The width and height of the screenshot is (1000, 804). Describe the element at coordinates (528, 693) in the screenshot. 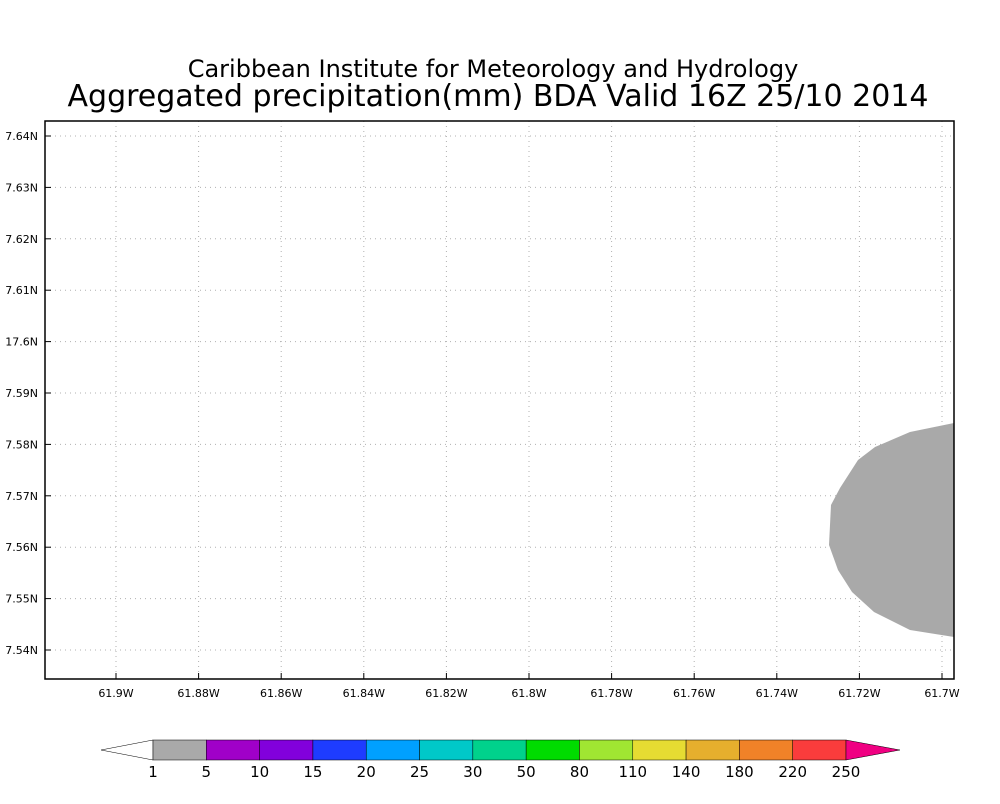

I see `lon-label: 61.8W` at that location.